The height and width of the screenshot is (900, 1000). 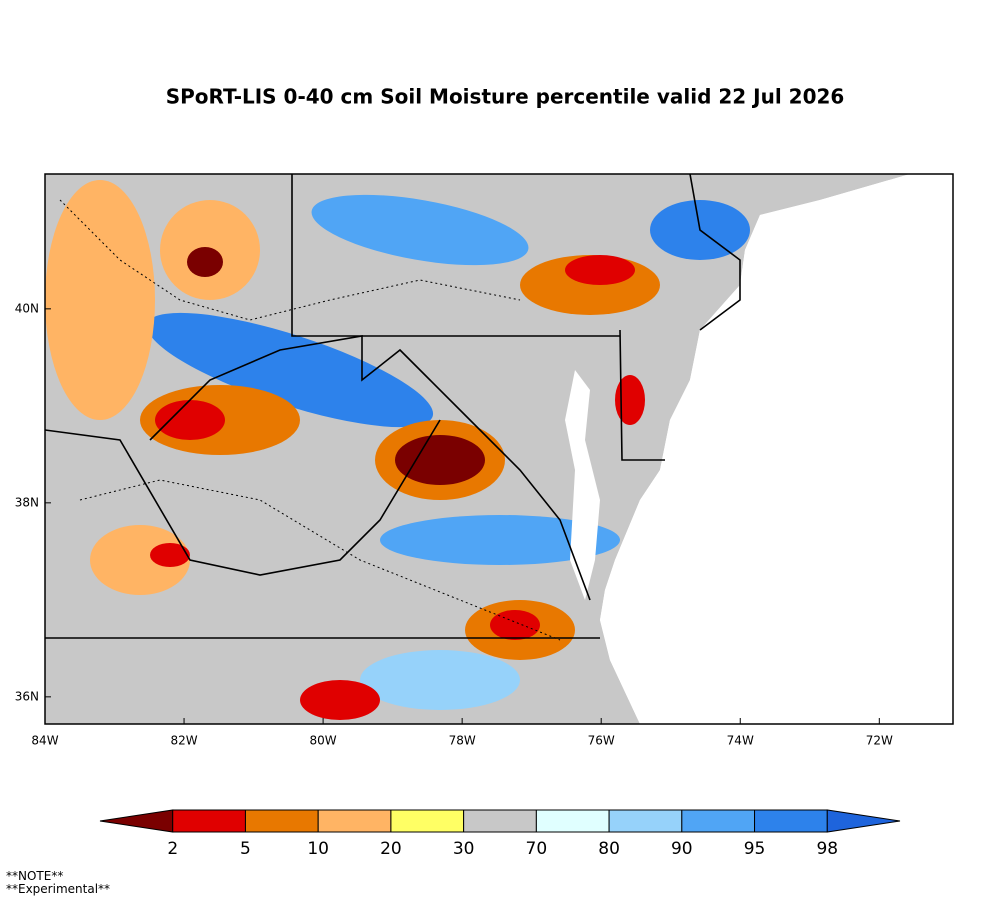 What do you see at coordinates (537, 849) in the screenshot?
I see `colorbar-label: 70` at bounding box center [537, 849].